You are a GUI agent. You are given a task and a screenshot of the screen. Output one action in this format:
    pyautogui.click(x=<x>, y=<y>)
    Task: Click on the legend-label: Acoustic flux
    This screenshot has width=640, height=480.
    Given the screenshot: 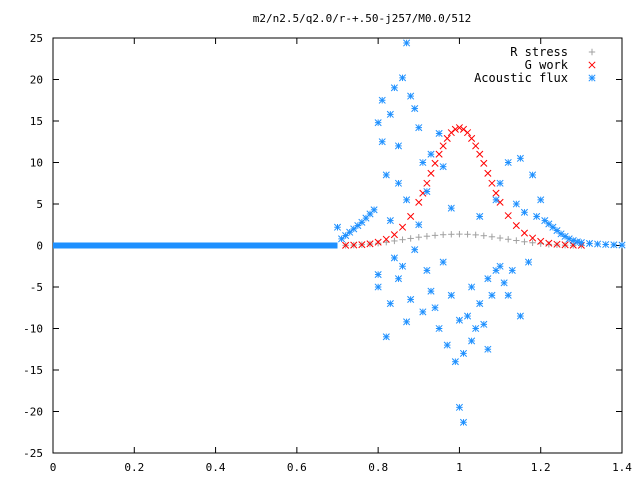 What is the action you would take?
    pyautogui.click(x=521, y=78)
    